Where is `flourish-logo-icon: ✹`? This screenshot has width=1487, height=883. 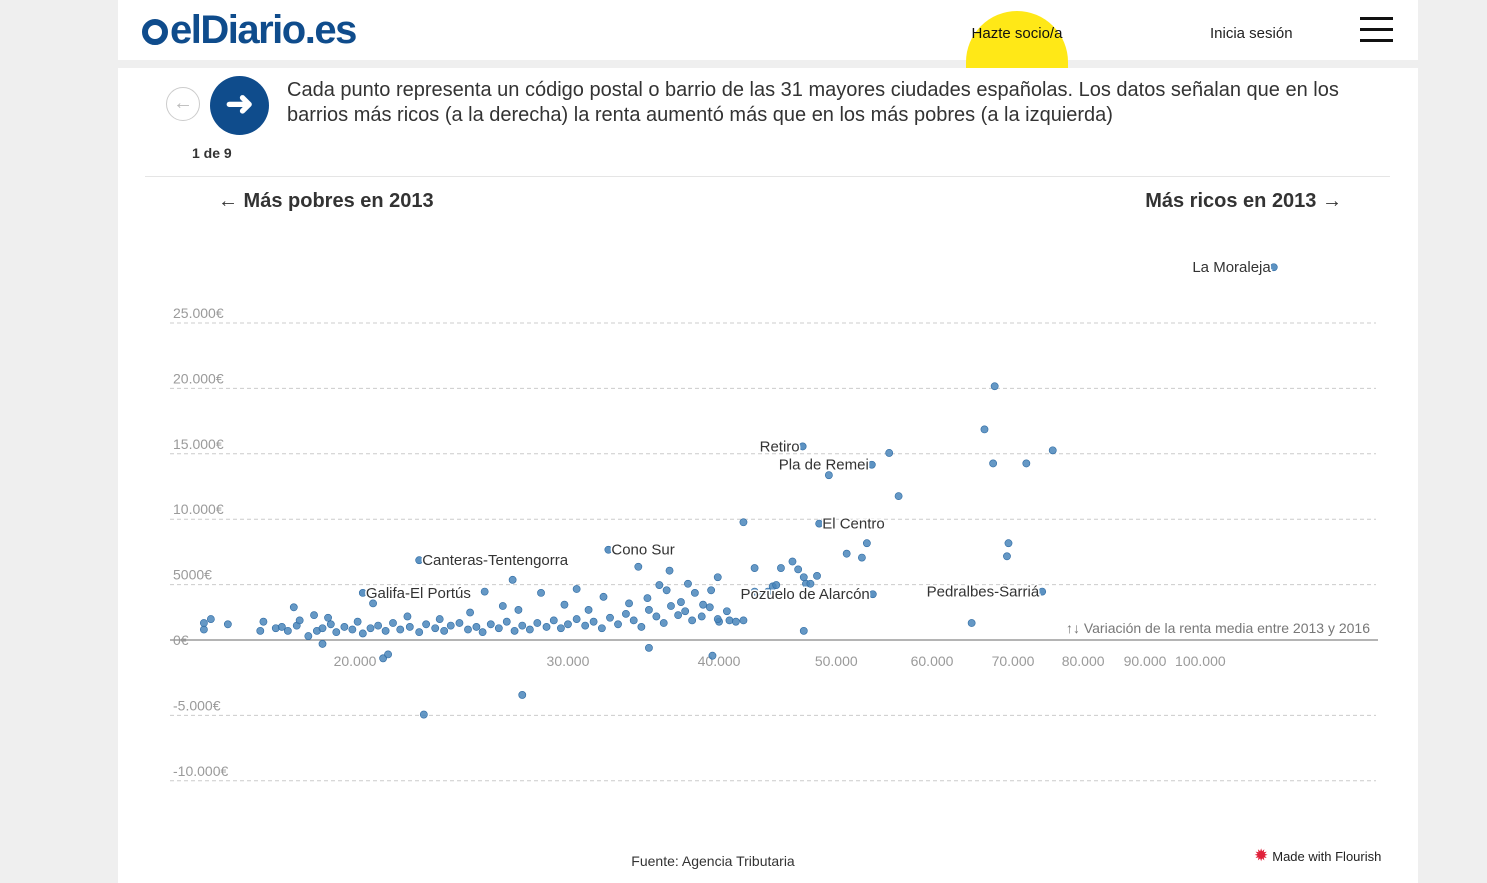 flourish-logo-icon: ✹ is located at coordinates (1261, 855).